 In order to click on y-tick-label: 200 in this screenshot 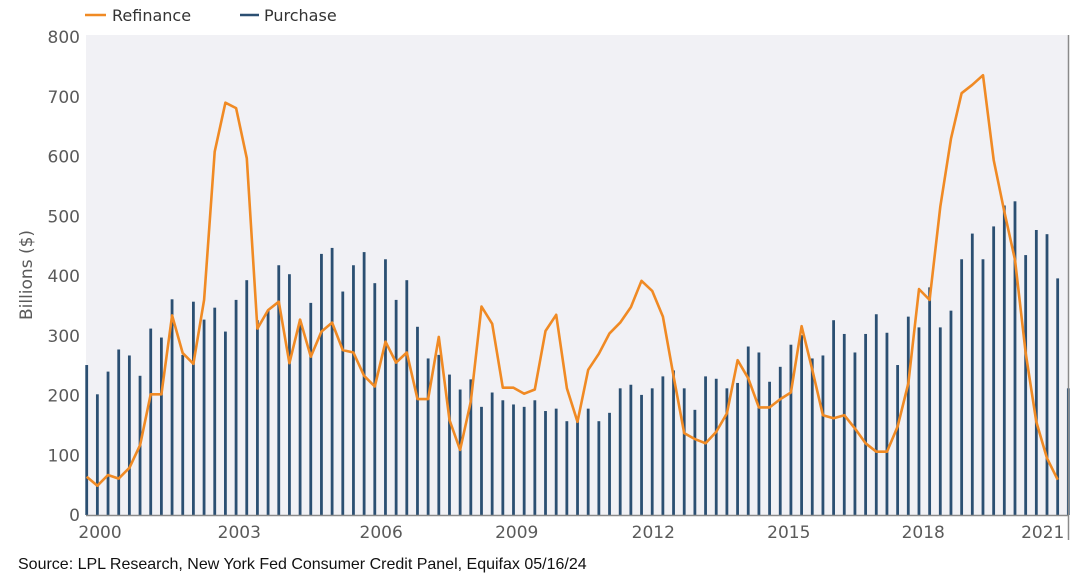, I will do `click(64, 397)`.